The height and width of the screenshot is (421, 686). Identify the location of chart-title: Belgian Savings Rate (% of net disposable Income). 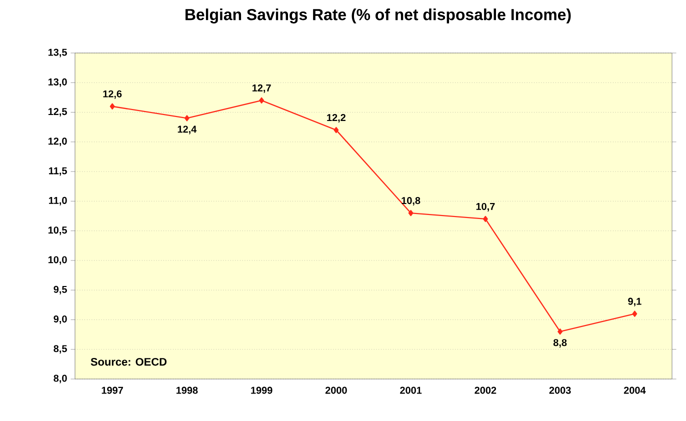
(378, 16).